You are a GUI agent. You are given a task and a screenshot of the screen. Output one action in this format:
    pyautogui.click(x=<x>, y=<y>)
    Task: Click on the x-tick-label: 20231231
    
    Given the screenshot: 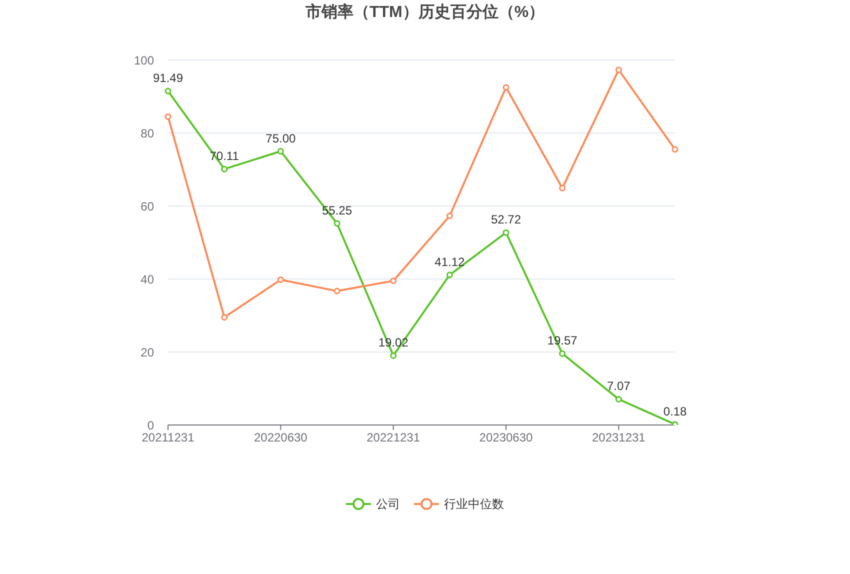 What is the action you would take?
    pyautogui.click(x=619, y=437)
    